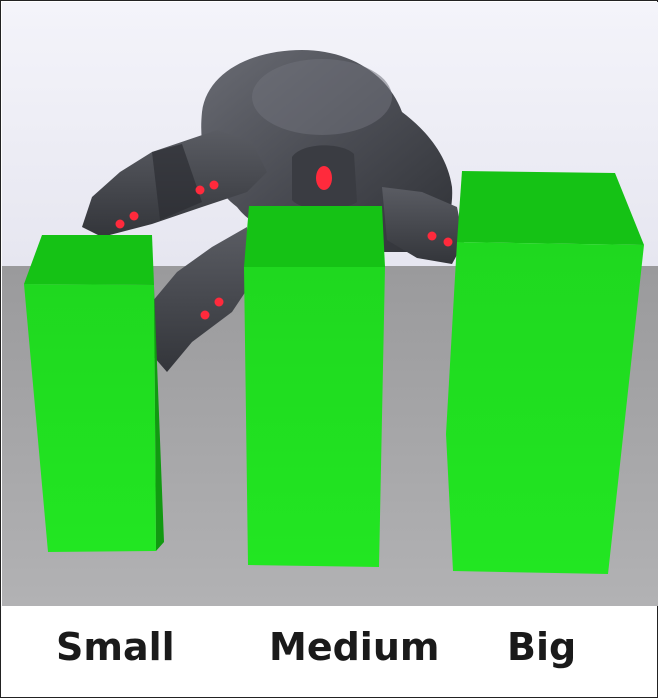  What do you see at coordinates (423, 225) in the screenshot?
I see `finger-right` at bounding box center [423, 225].